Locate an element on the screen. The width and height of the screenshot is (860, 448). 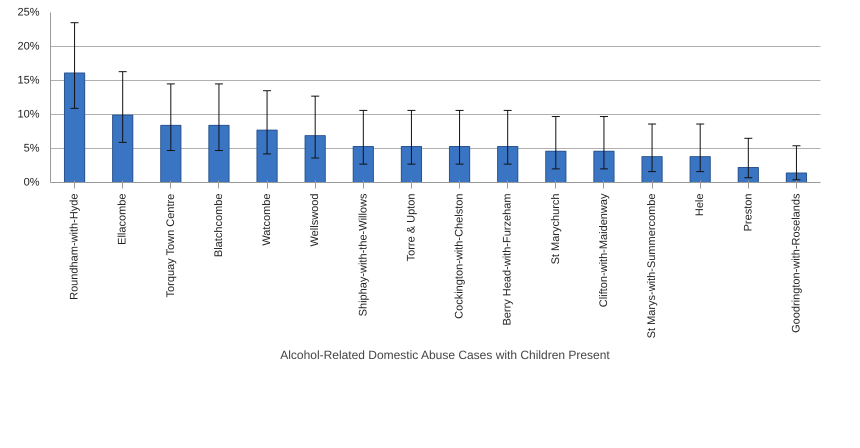
y-tick-label: 5% is located at coordinates (32, 148).